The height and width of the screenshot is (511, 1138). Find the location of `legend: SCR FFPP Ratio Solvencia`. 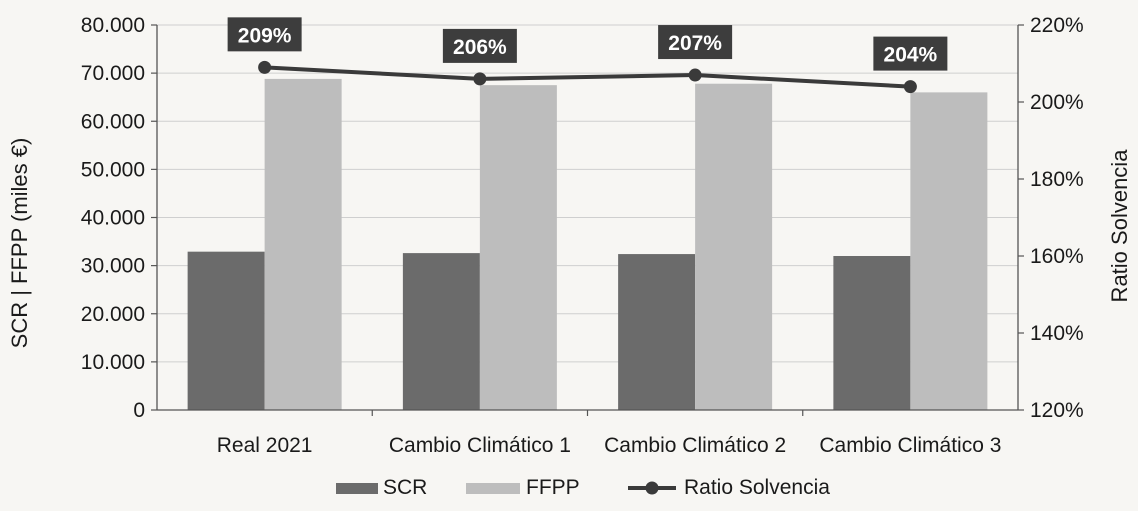

legend: SCR FFPP Ratio Solvencia is located at coordinates (583, 487).